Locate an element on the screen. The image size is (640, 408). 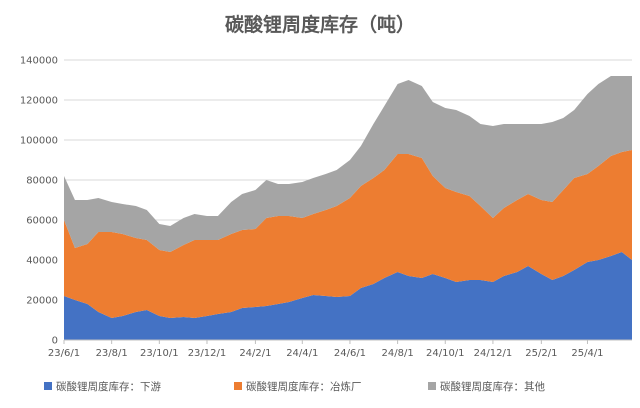
x-tick-label: 24/4/1 is located at coordinates (302, 353).